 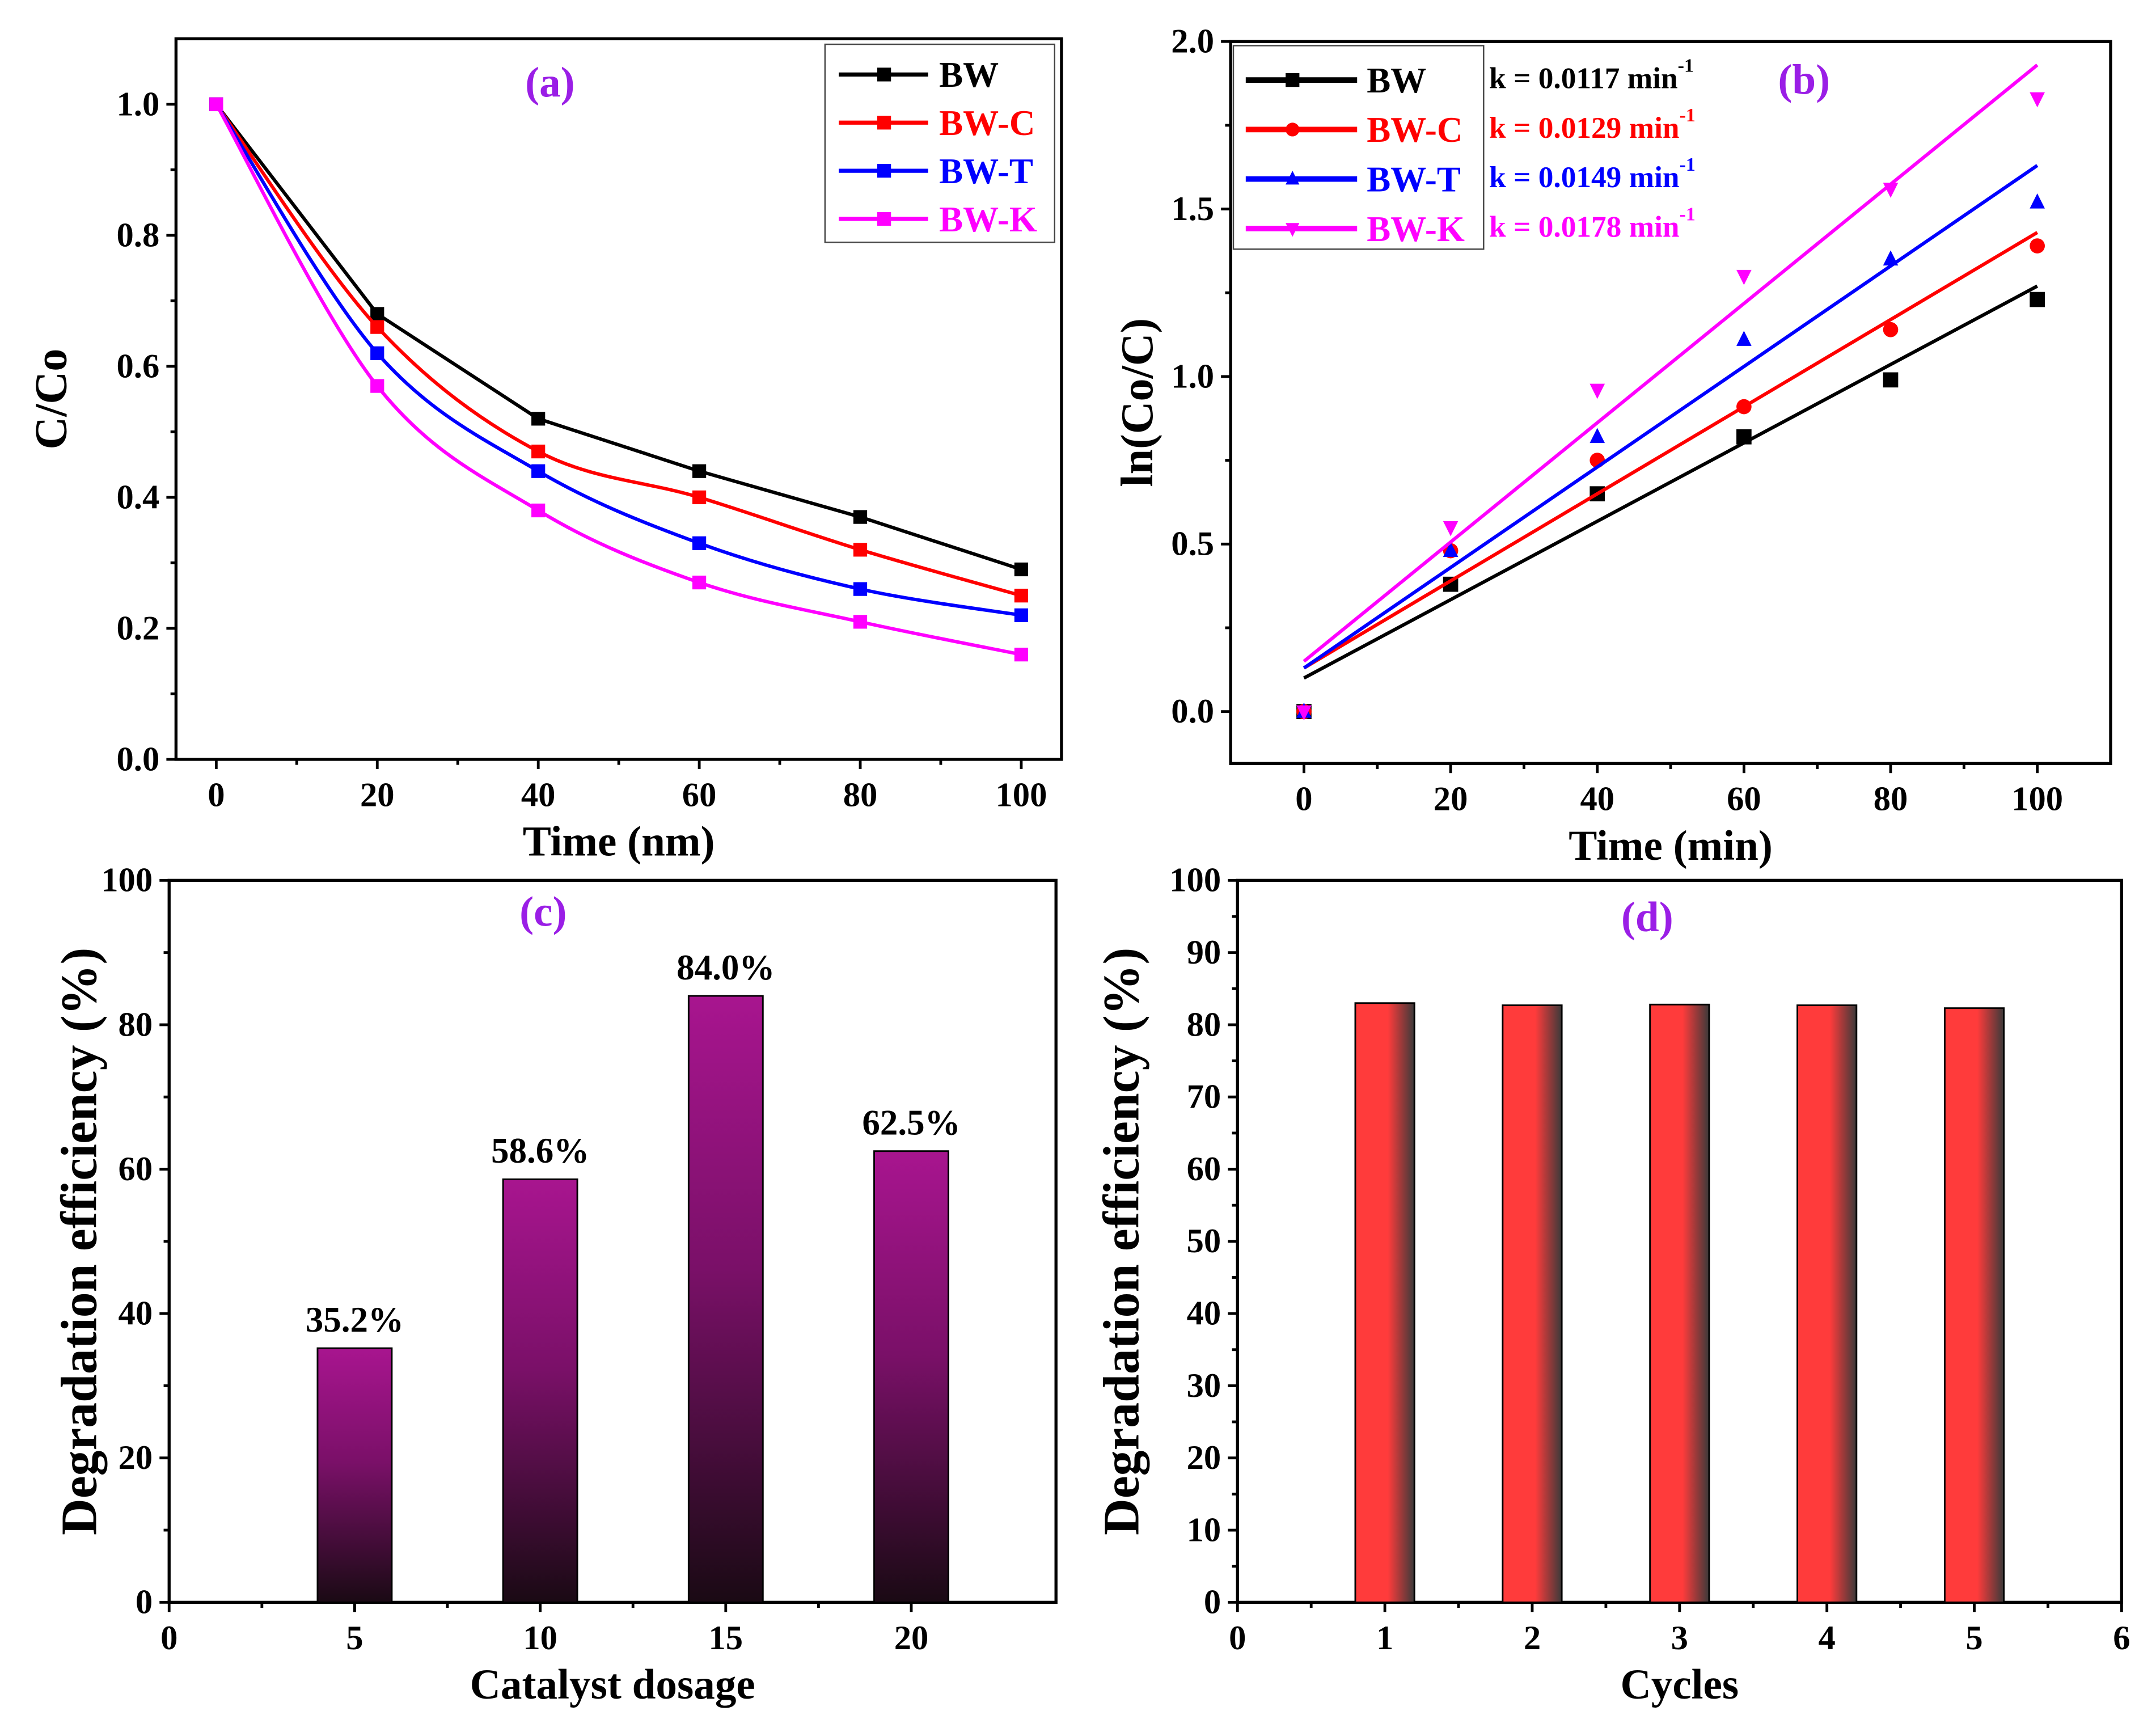 I want to click on data-label: 62.5%, so click(x=911, y=1123).